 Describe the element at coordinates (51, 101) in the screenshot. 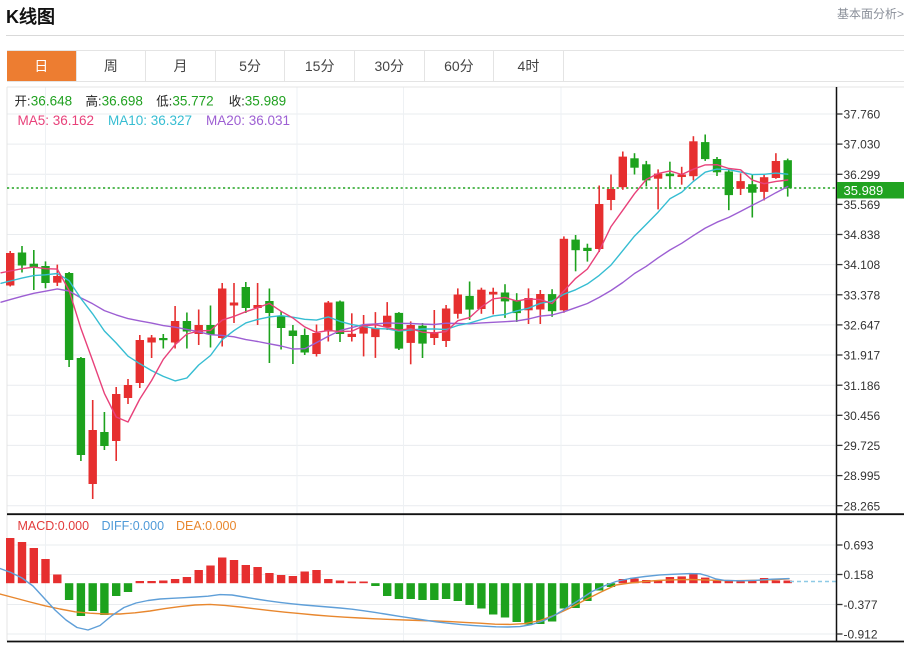

I see `svg-text: 36.648` at that location.